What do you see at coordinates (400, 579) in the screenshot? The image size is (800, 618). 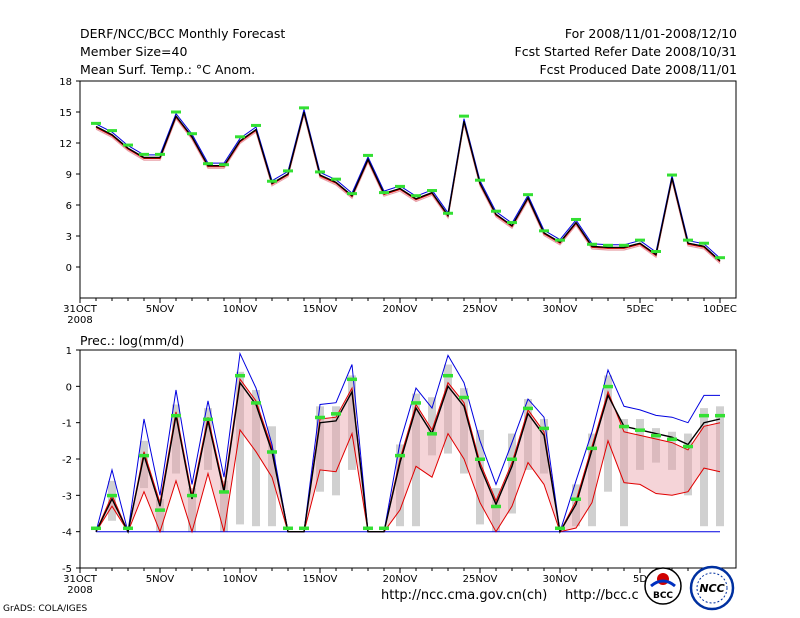 I see `x-tick-label: 20NOV` at bounding box center [400, 579].